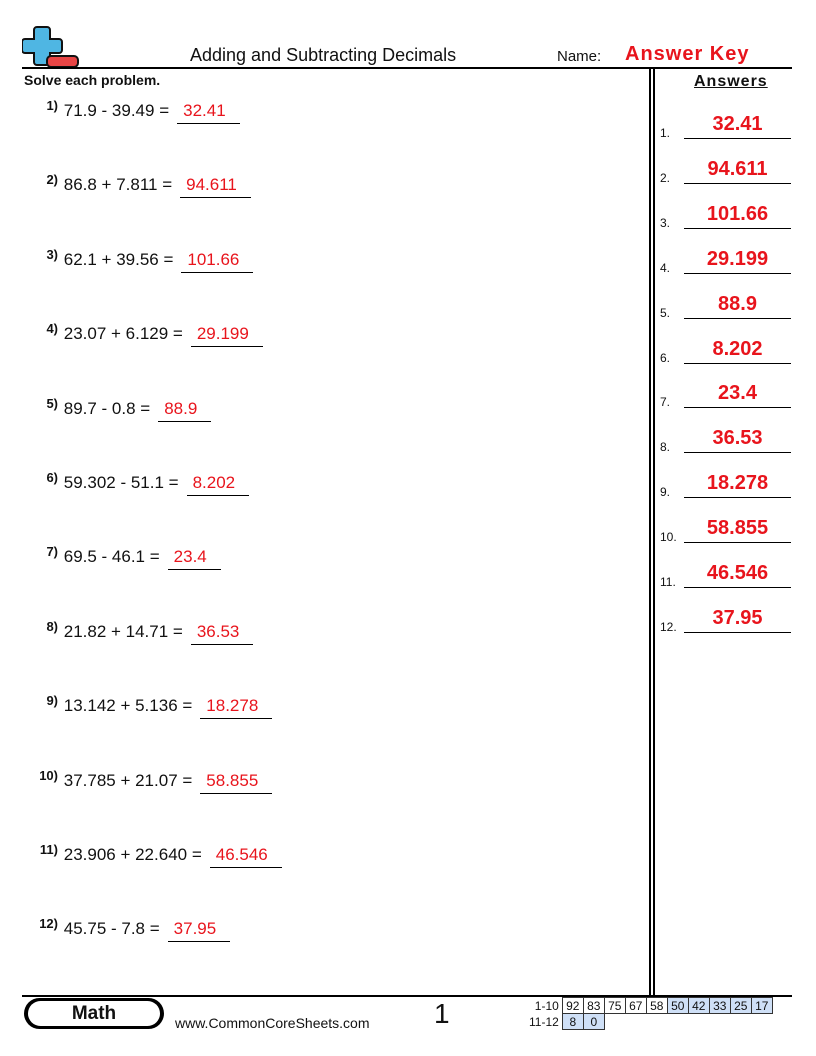 The height and width of the screenshot is (1056, 816). What do you see at coordinates (677, 1005) in the screenshot?
I see `score-cell: 50` at bounding box center [677, 1005].